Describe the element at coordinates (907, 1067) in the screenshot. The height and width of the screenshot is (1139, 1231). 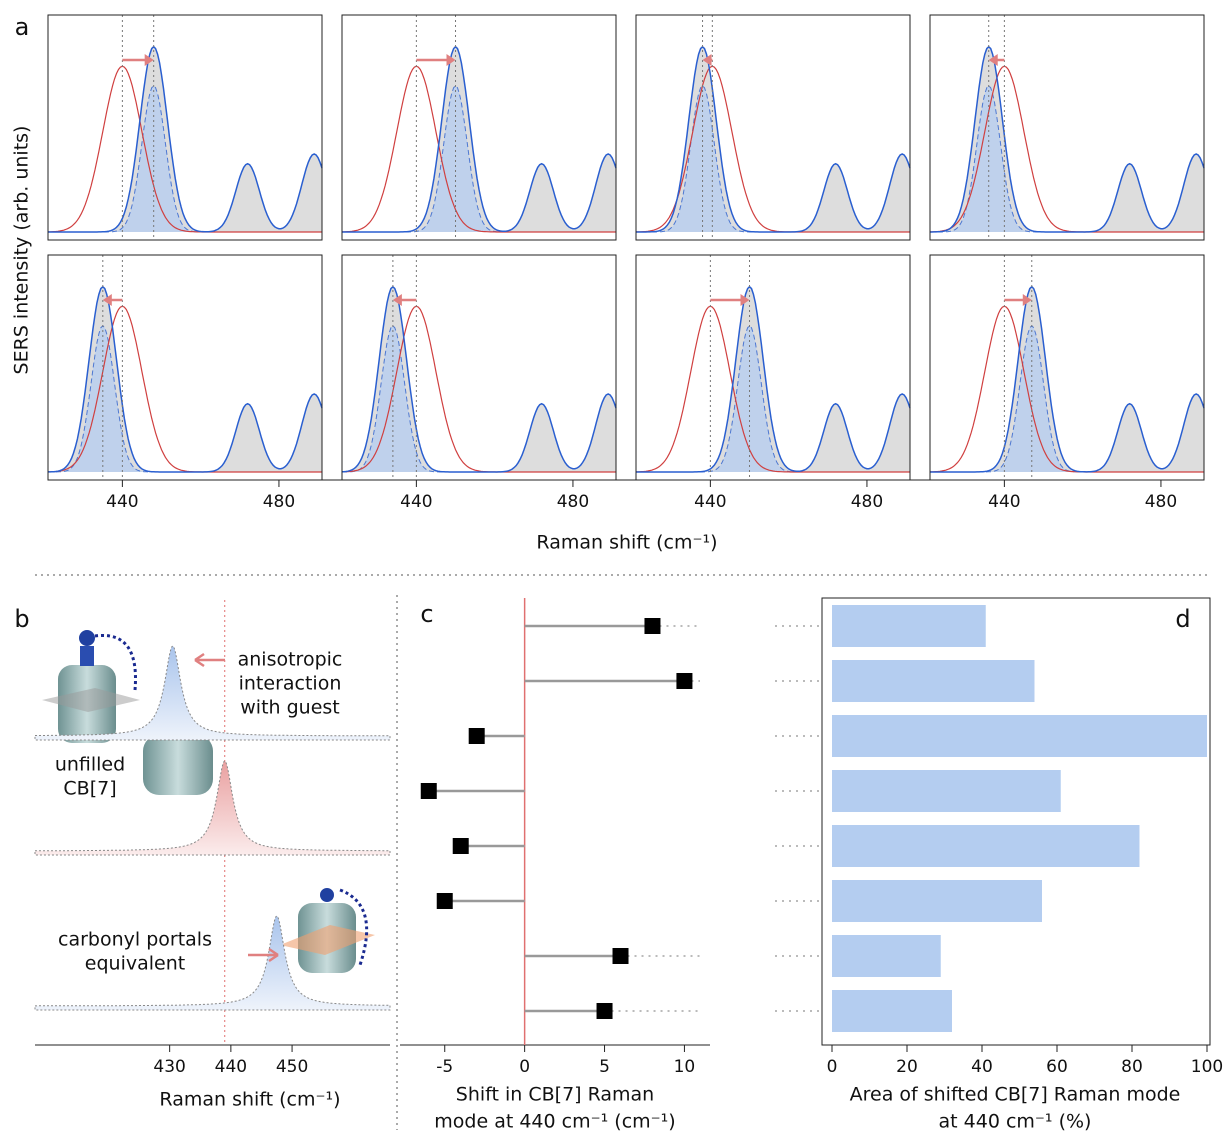
I see `x-tick-label: 20` at that location.